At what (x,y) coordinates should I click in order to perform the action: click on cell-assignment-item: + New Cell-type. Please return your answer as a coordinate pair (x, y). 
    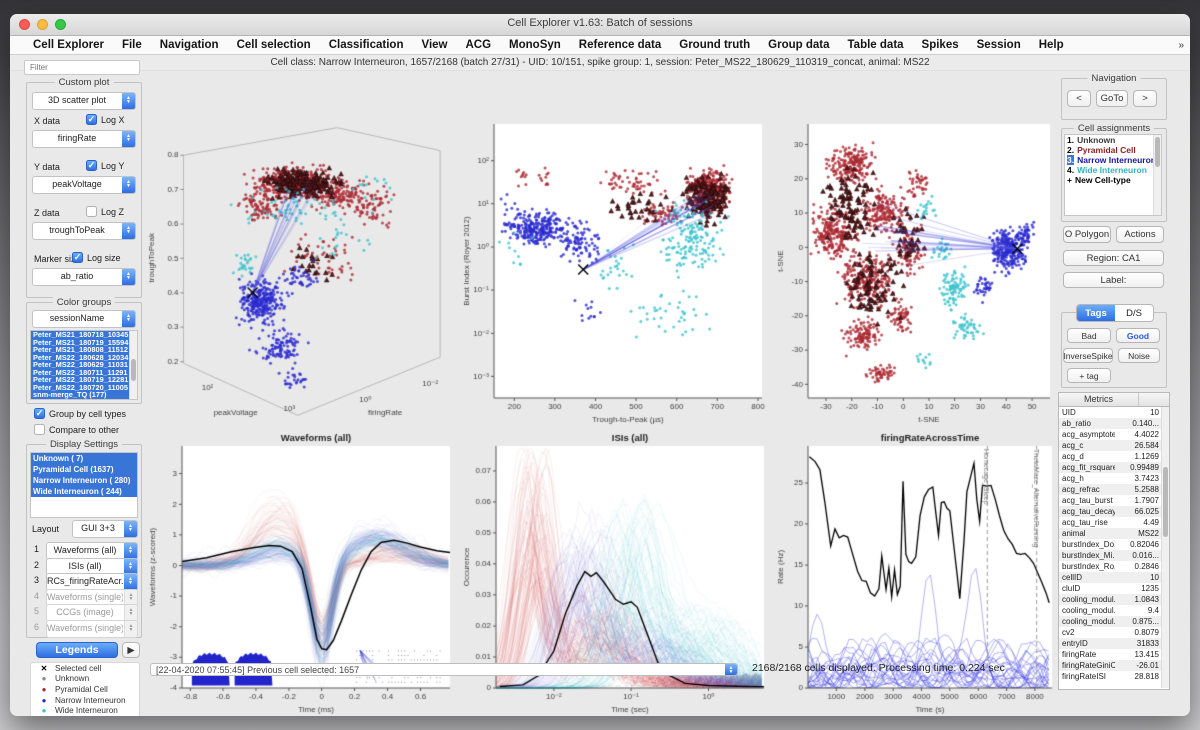
    Looking at the image, I should click on (1113, 180).